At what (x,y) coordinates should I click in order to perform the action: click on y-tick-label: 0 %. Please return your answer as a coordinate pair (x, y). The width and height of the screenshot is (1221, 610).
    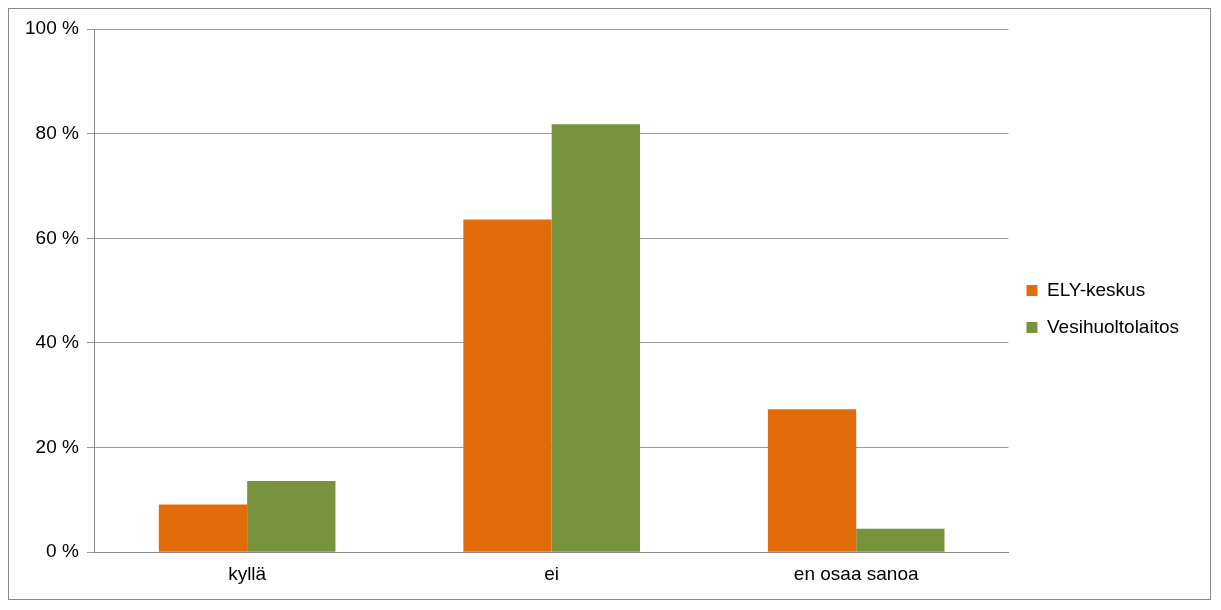
    Looking at the image, I should click on (62, 551).